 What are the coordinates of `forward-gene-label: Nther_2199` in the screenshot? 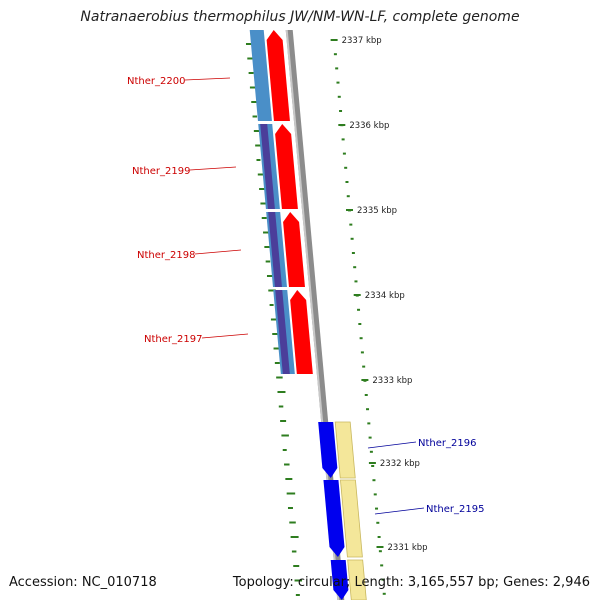 It's located at (161, 171).